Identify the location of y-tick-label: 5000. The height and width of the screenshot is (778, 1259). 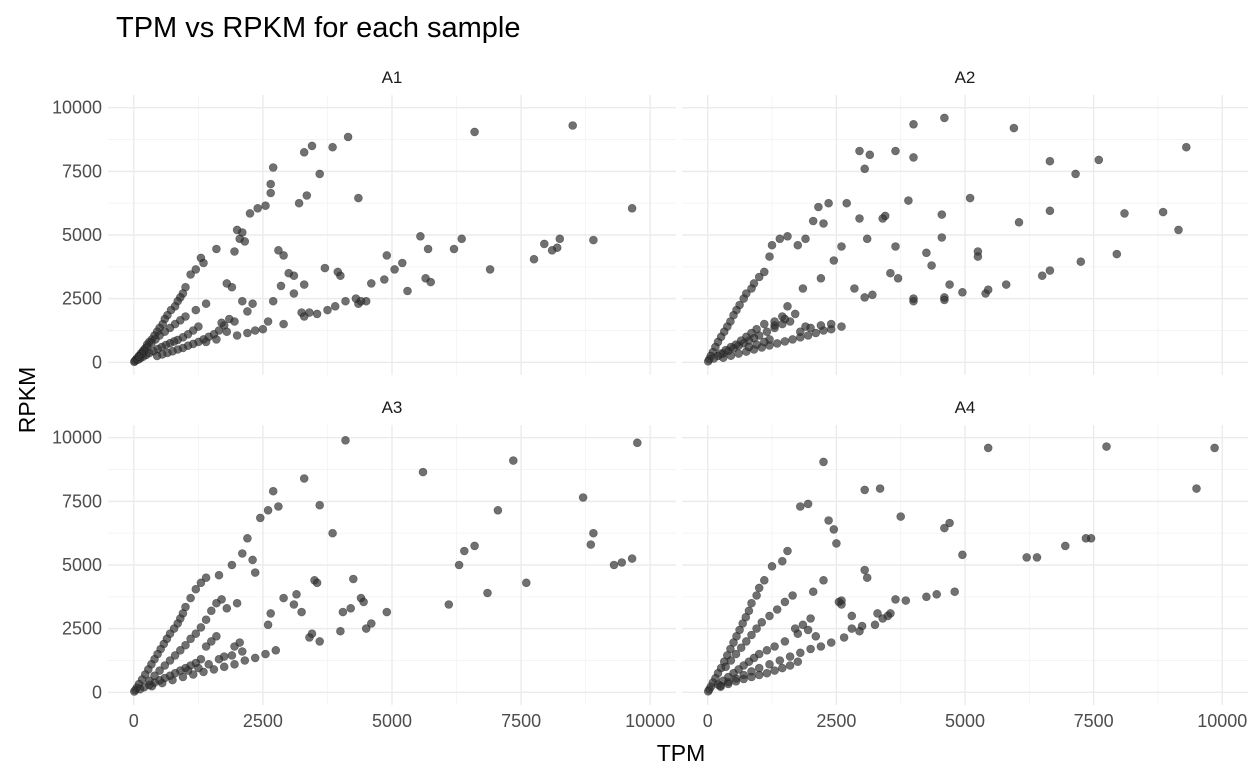
(82, 565).